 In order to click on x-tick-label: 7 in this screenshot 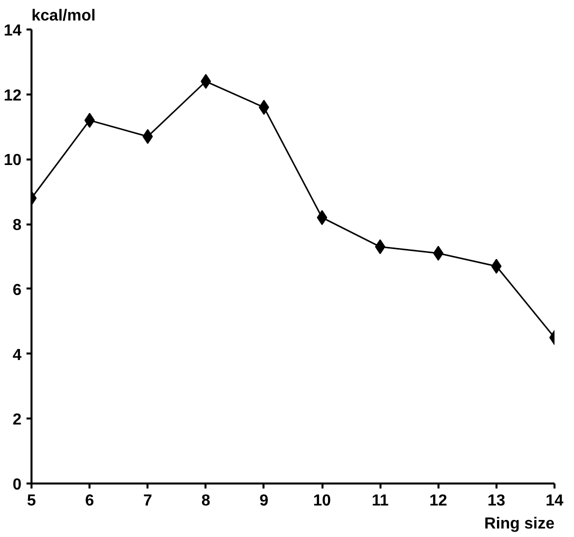, I will do `click(147, 501)`.